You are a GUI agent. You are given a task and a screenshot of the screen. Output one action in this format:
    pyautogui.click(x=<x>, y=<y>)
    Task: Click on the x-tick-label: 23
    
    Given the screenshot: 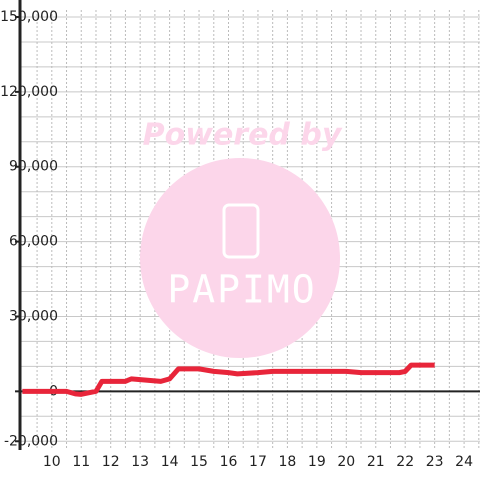 What is the action you would take?
    pyautogui.click(x=435, y=462)
    